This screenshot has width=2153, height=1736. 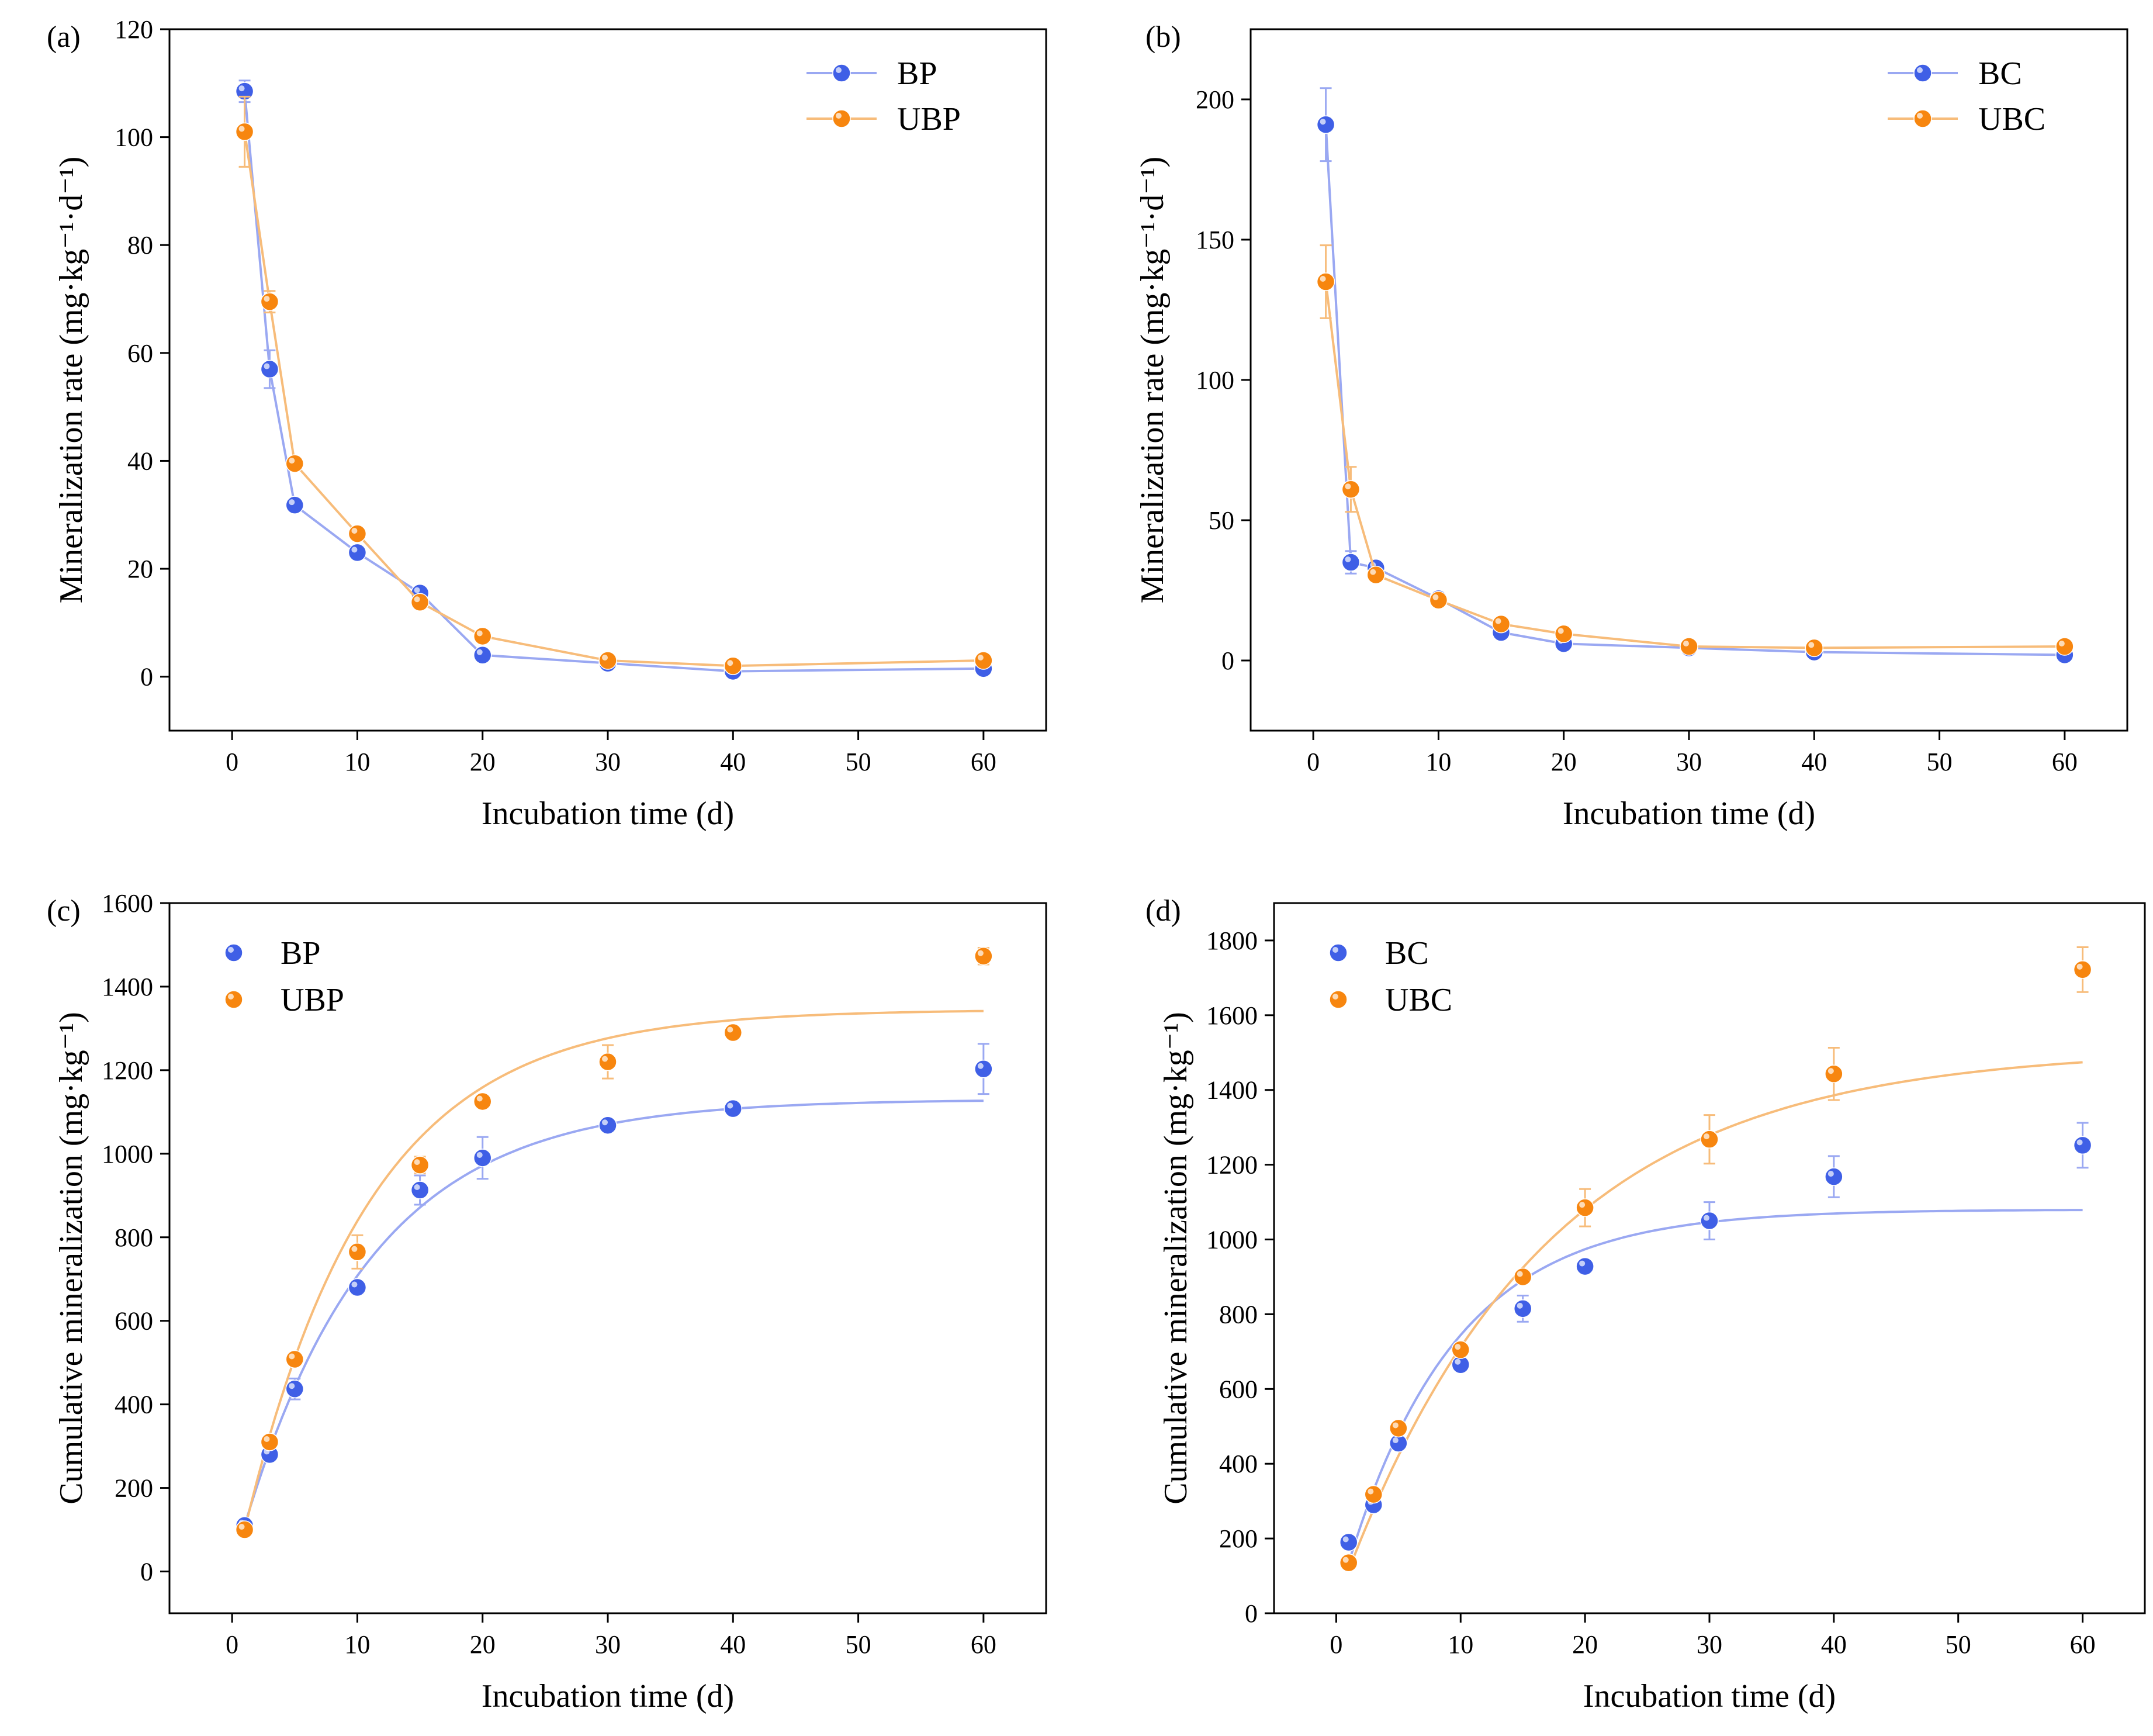 What do you see at coordinates (1967, 96) in the screenshot?
I see `panel-b-legend: BC UBC` at bounding box center [1967, 96].